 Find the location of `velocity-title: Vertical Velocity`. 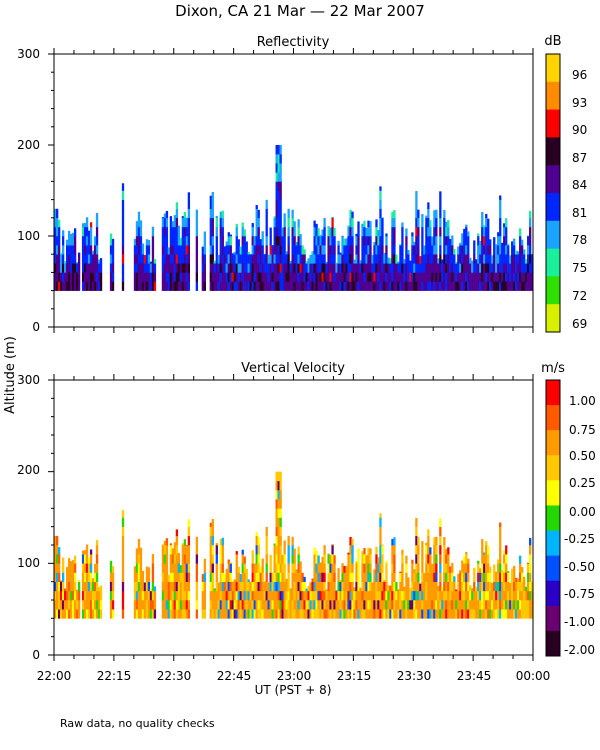

velocity-title: Vertical Velocity is located at coordinates (293, 368).